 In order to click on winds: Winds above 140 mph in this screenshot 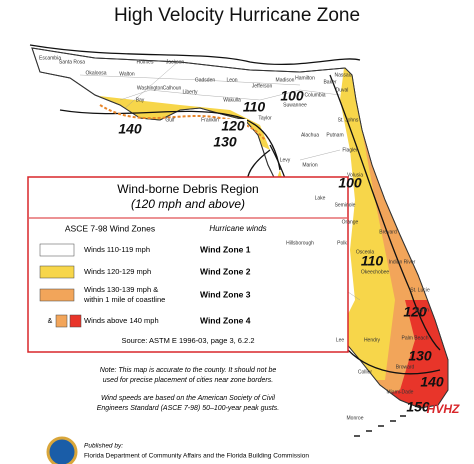, I will do `click(121, 320)`.